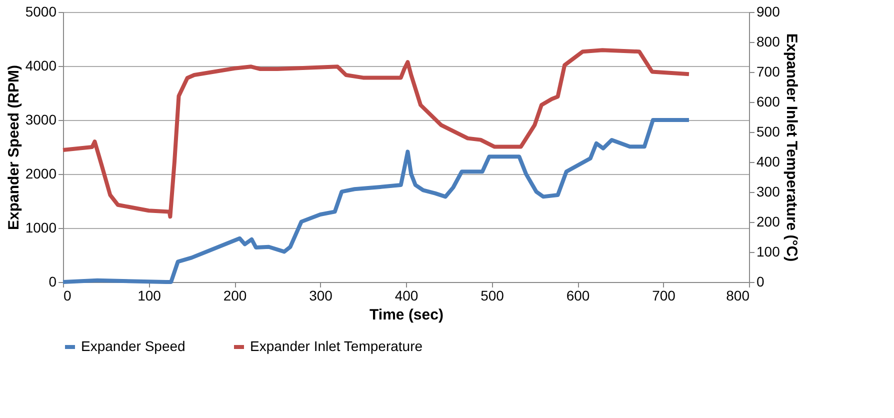 This screenshot has height=418, width=894. I want to click on legend-label: Expander Speed, so click(133, 346).